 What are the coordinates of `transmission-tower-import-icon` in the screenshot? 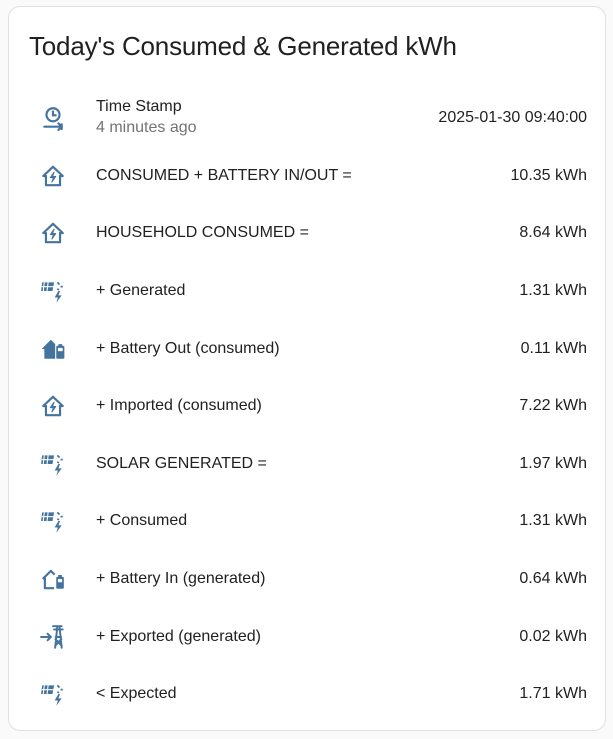 It's located at (53, 637).